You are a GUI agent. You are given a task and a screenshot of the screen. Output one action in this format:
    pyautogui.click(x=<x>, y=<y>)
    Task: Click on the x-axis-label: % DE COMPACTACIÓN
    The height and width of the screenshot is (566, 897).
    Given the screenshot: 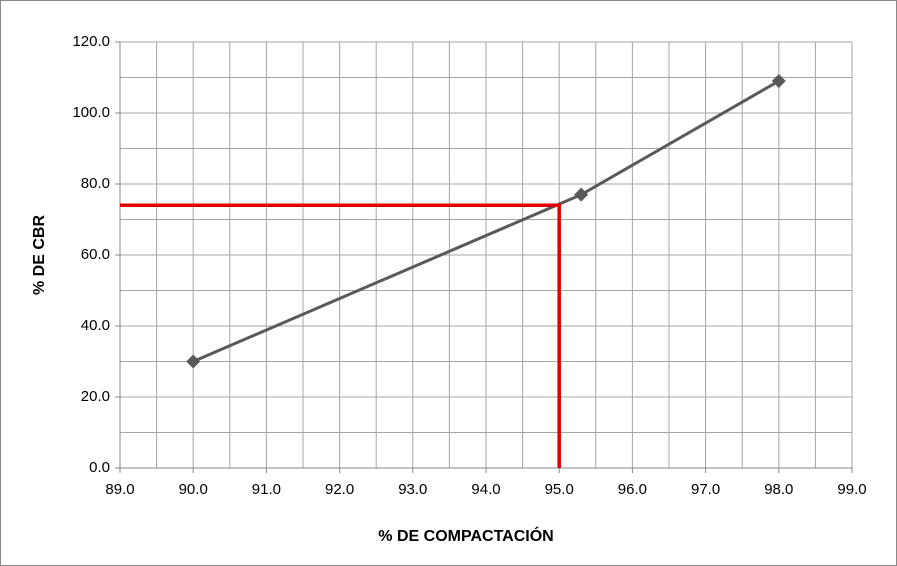 What is the action you would take?
    pyautogui.click(x=465, y=535)
    